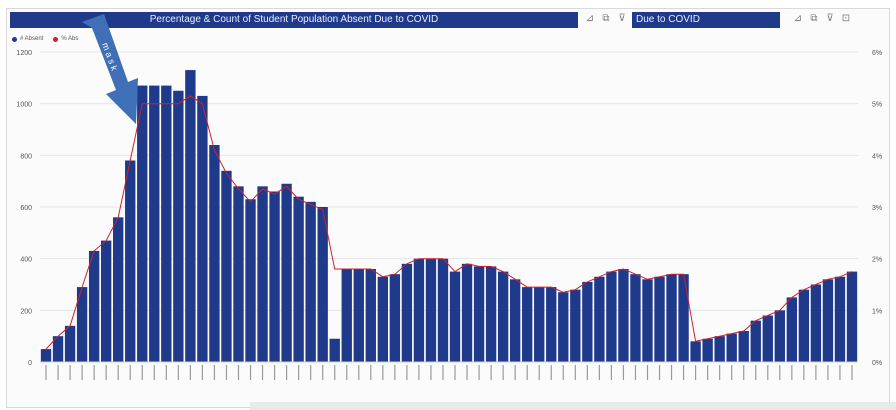 This screenshot has width=896, height=410. Describe the element at coordinates (877, 208) in the screenshot. I see `y2-tick-label: 3%` at that location.